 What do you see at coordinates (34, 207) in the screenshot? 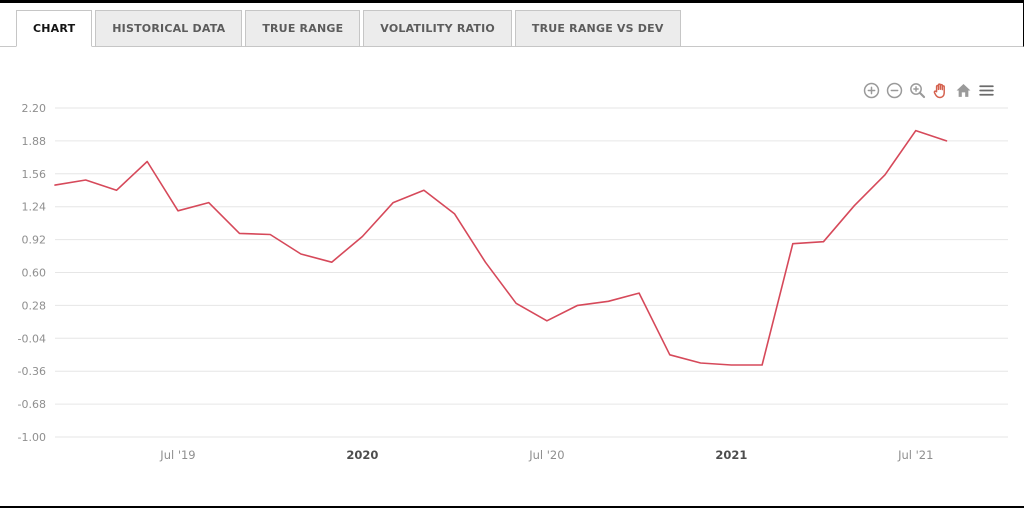
I see `y-tick-label: 1.24` at bounding box center [34, 207].